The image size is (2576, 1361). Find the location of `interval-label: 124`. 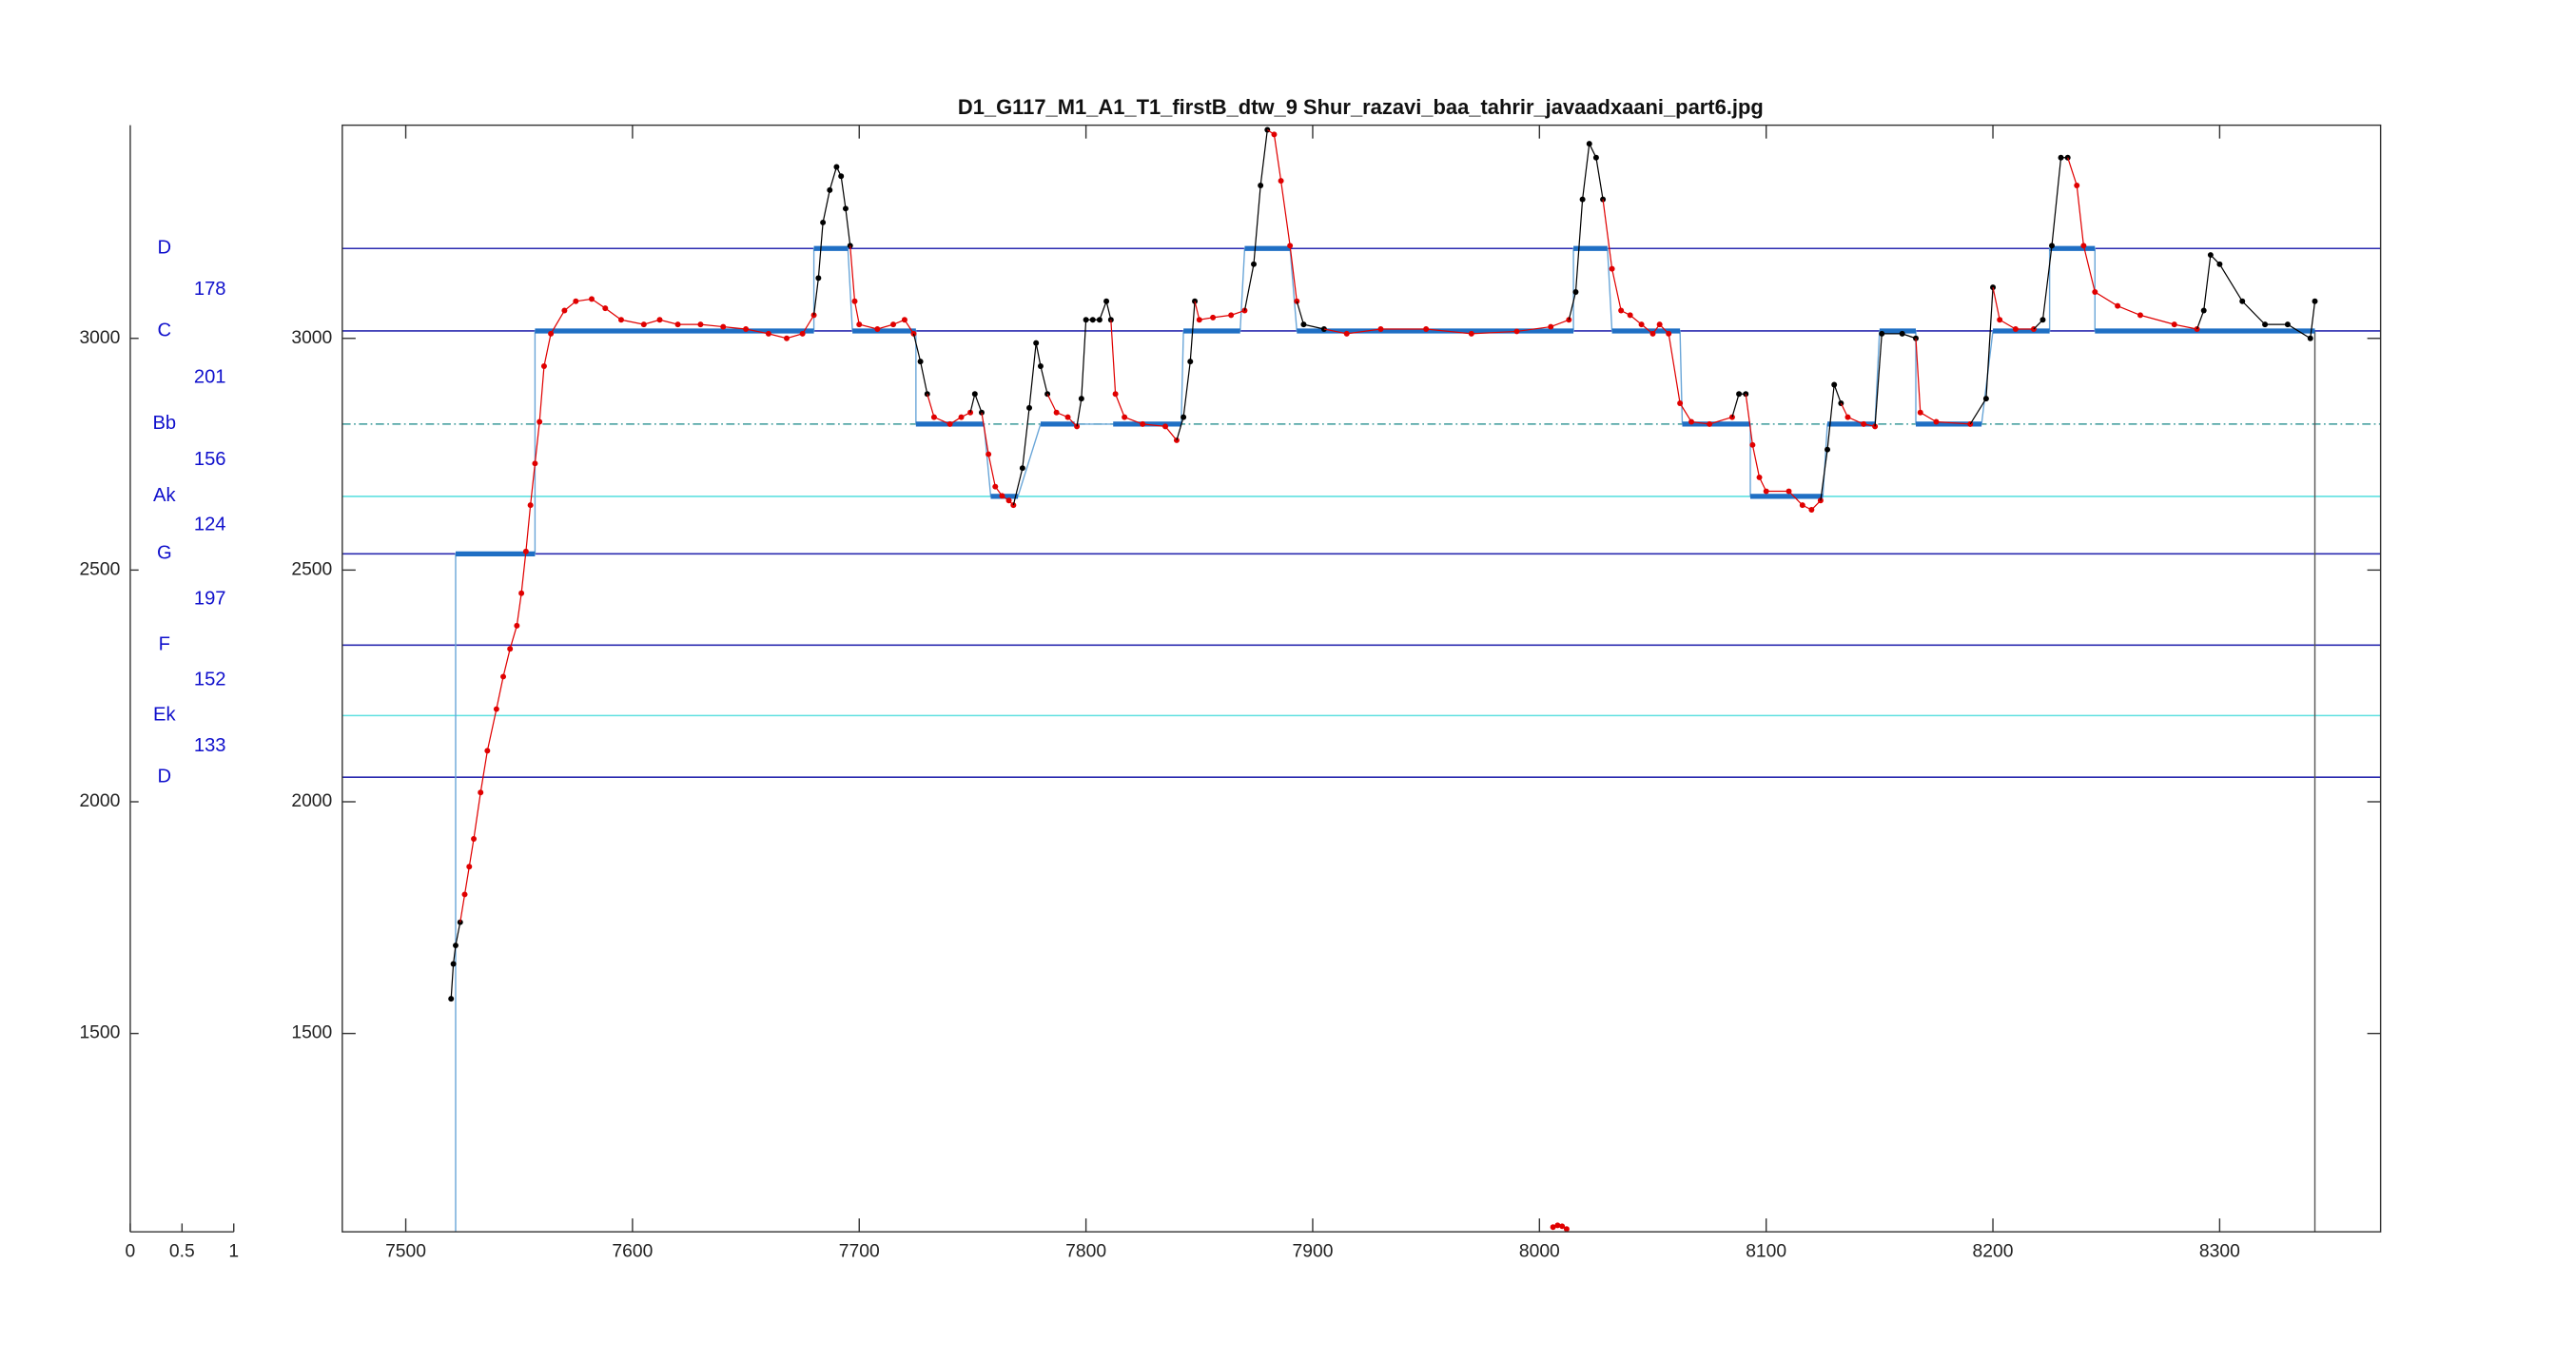

interval-label: 124 is located at coordinates (210, 524).